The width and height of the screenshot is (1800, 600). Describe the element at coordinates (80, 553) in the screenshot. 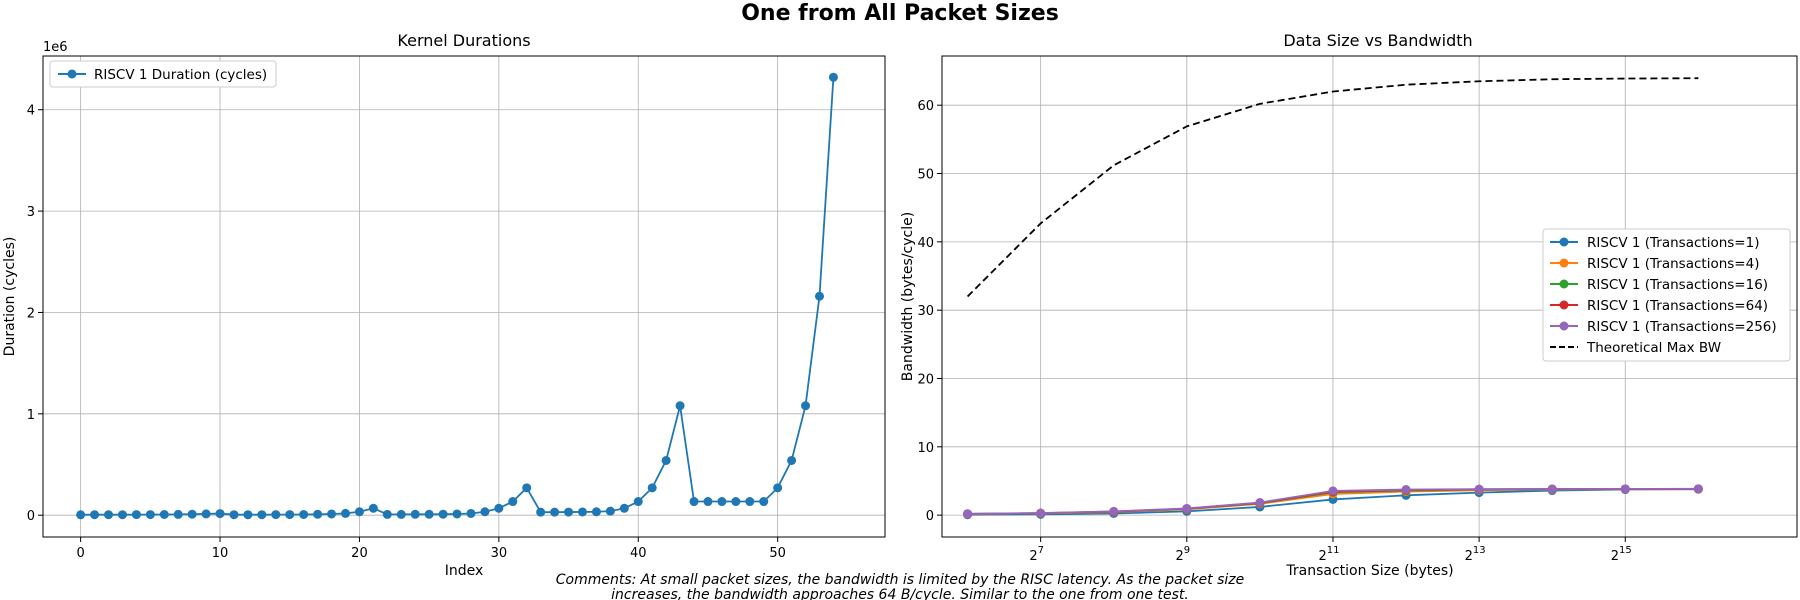

I see `left-xtick-label: 0` at that location.